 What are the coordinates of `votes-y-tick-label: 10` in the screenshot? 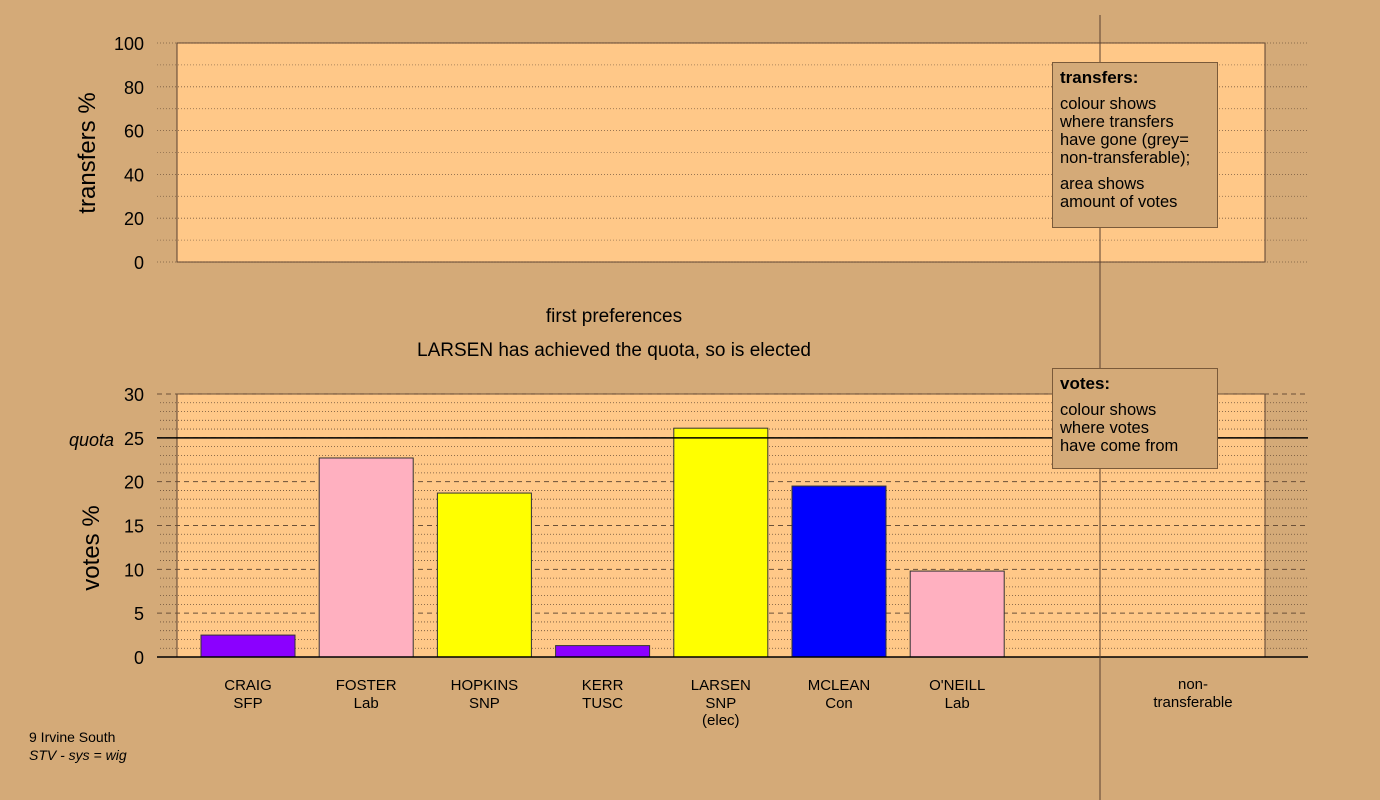 It's located at (134, 570).